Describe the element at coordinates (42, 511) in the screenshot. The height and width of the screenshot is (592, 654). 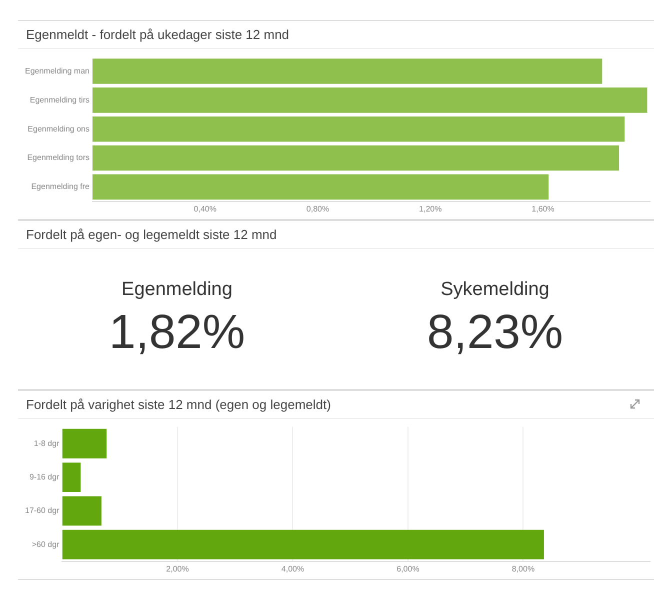
I see `y-tick-label: 17-60 dgr` at that location.